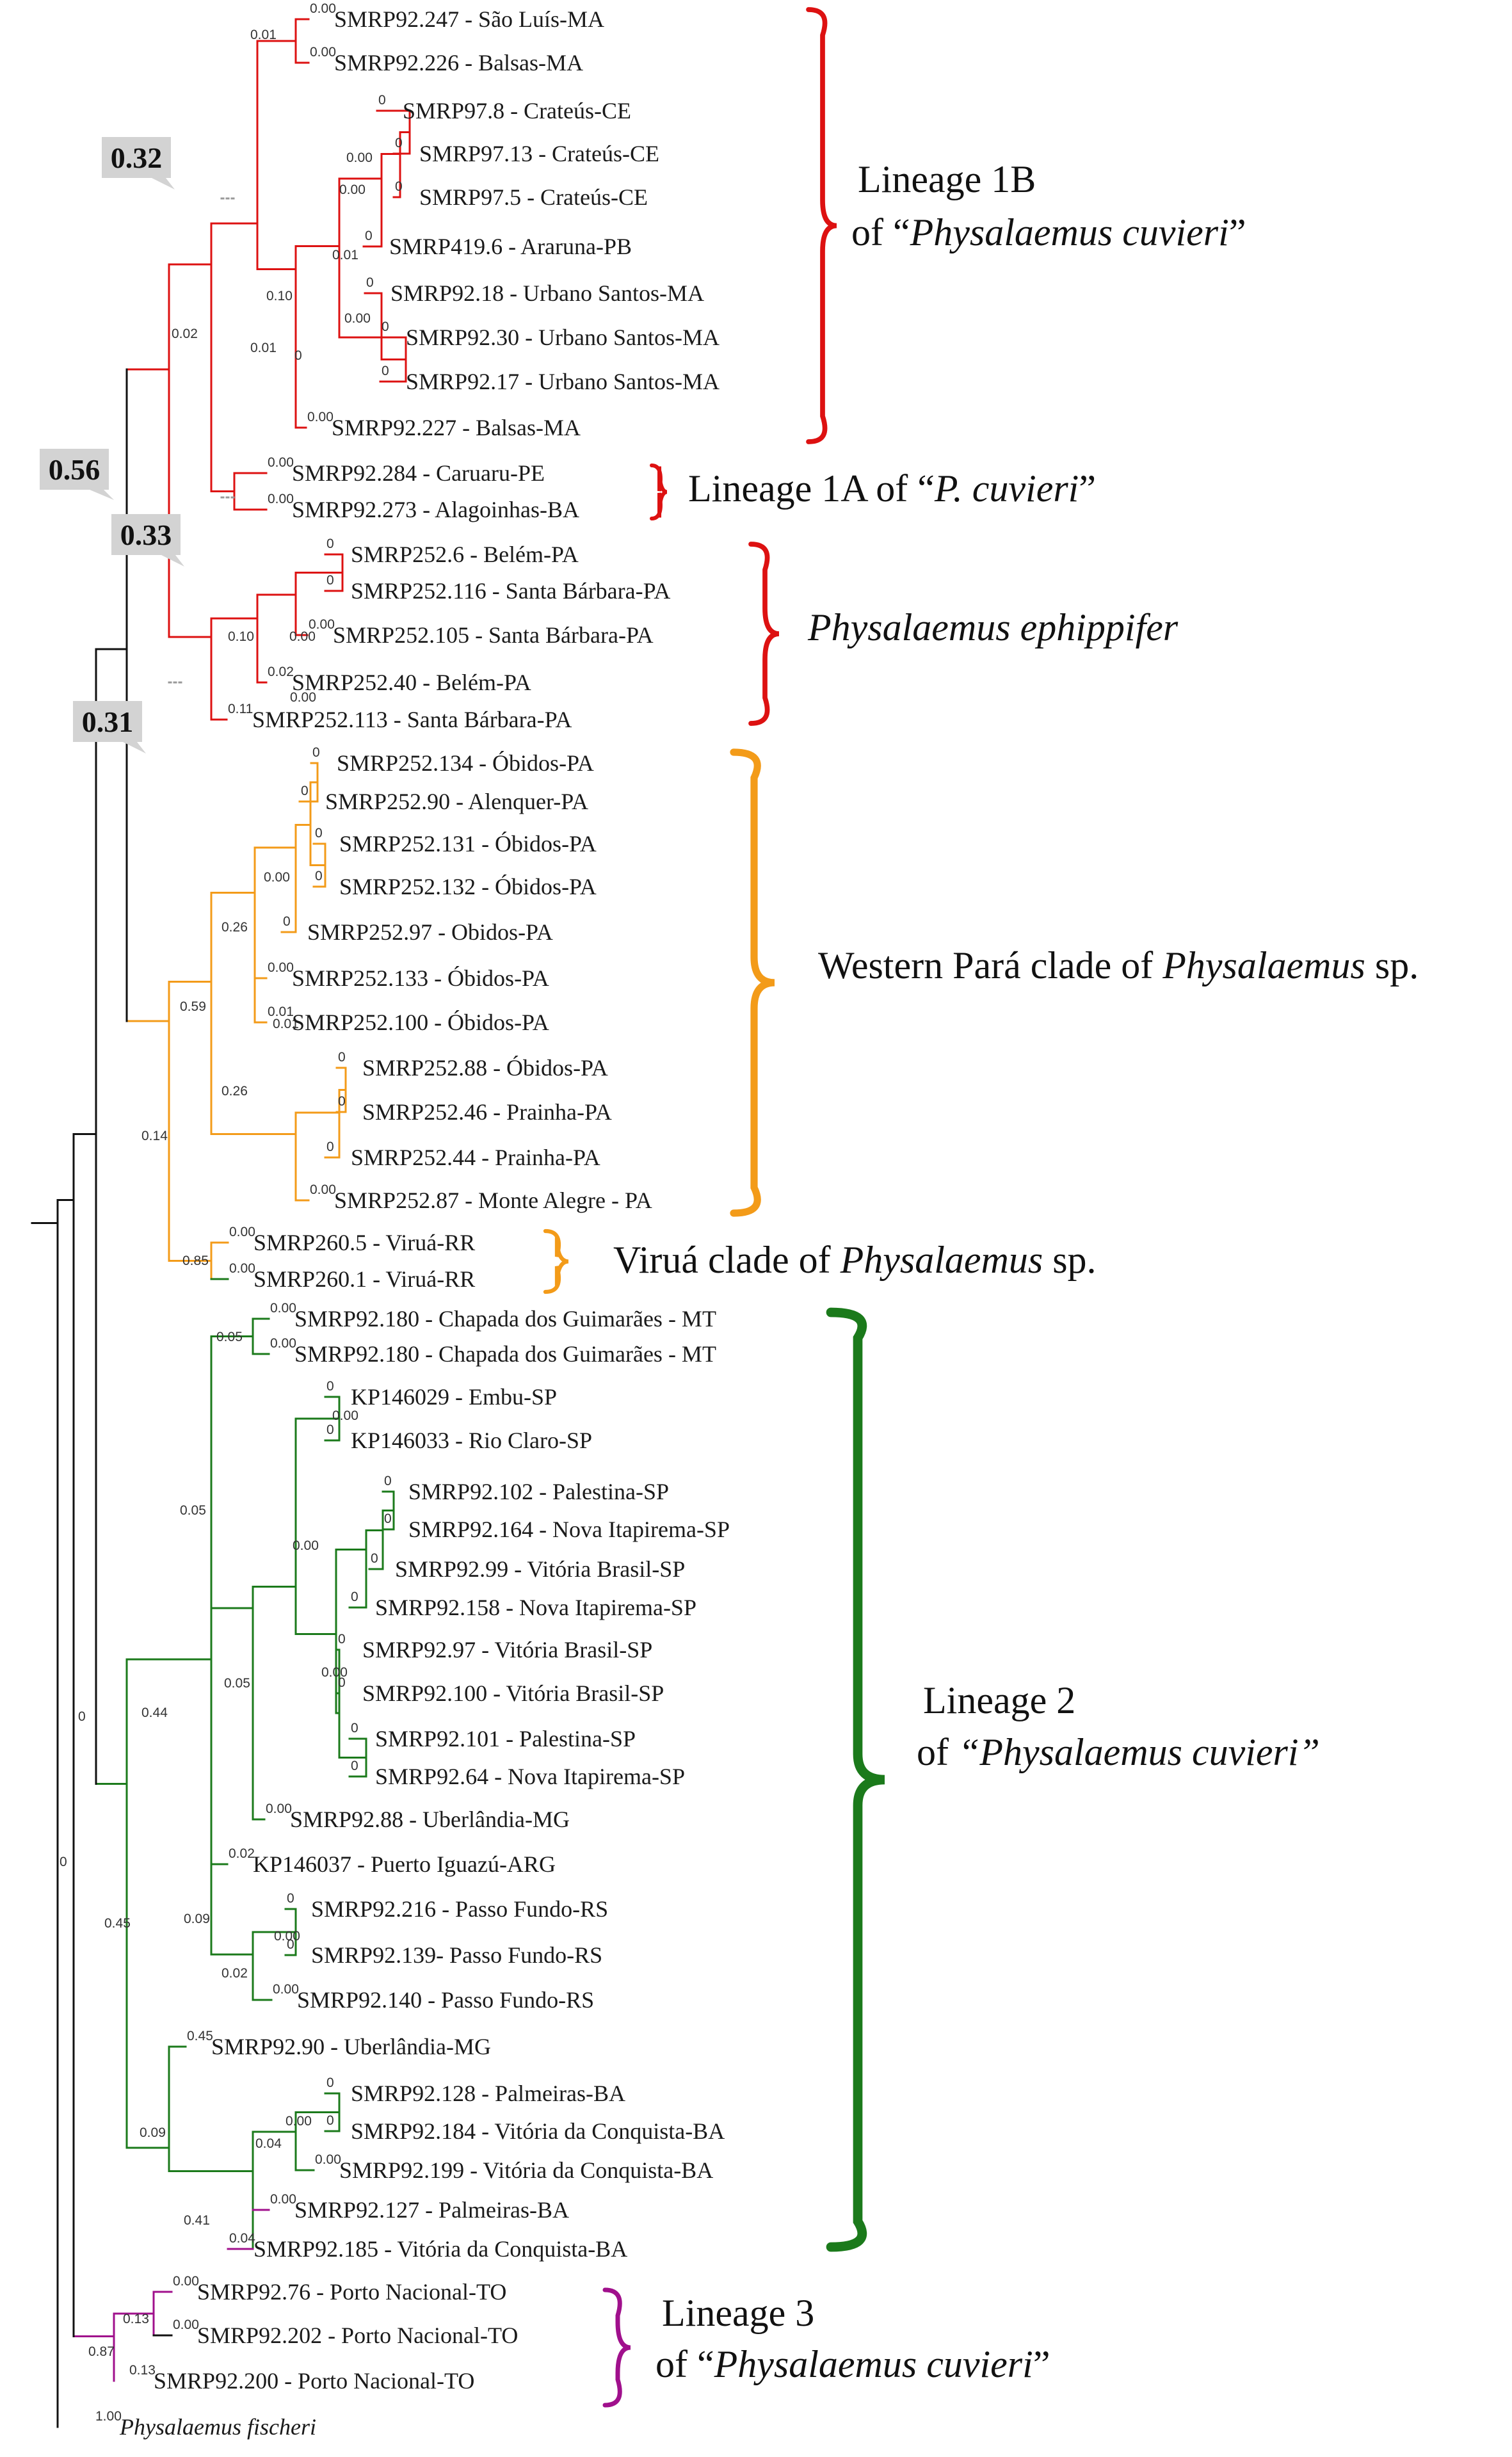 The width and height of the screenshot is (1512, 2457). I want to click on callout-value: 0.33, so click(146, 535).